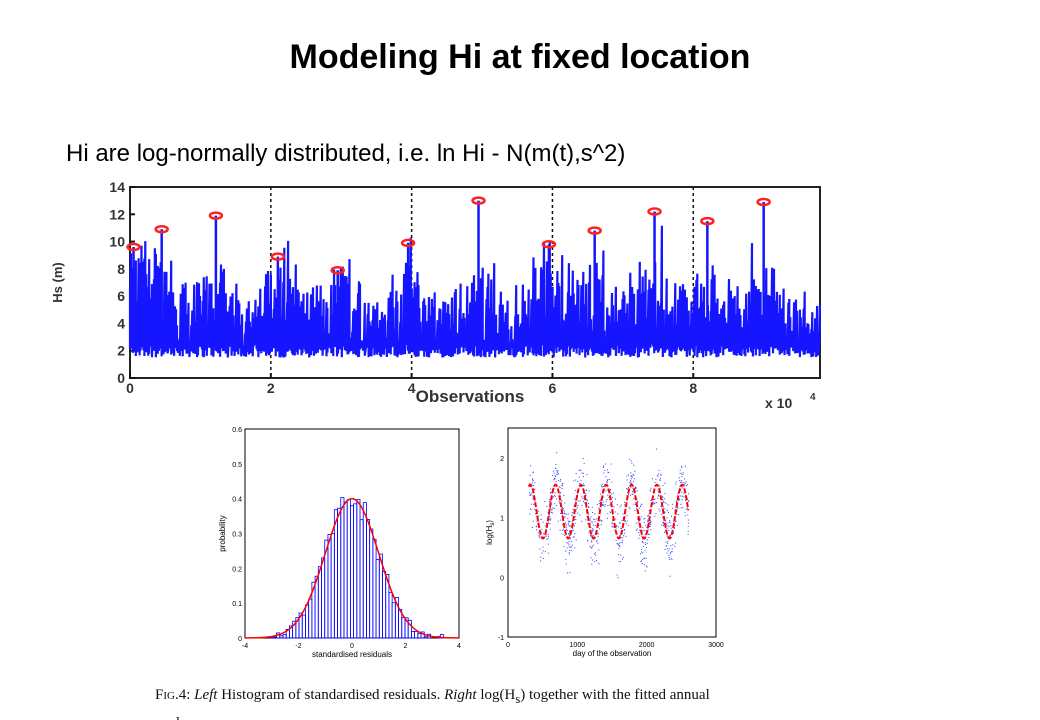  I want to click on histogram-x-tick-label: 0, so click(352, 646).